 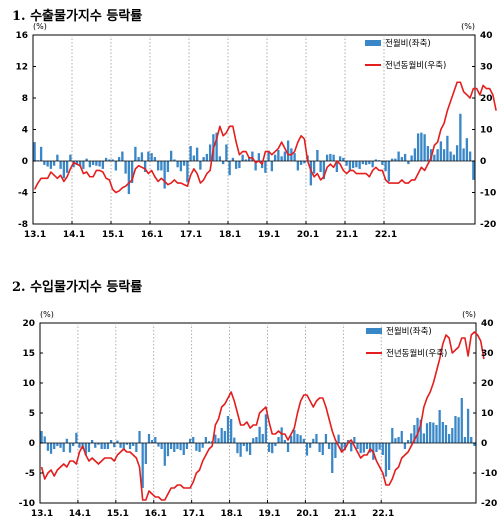 What do you see at coordinates (27, 504) in the screenshot?
I see `y-left-tick-label: -10` at bounding box center [27, 504].